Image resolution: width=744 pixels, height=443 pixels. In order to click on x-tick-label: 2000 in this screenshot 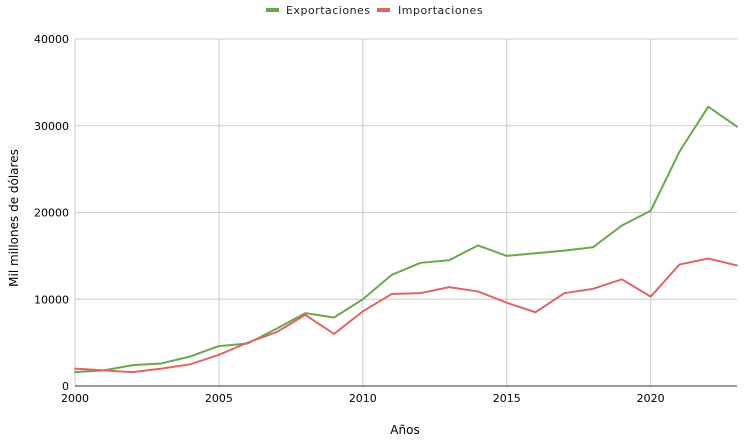, I will do `click(75, 398)`.